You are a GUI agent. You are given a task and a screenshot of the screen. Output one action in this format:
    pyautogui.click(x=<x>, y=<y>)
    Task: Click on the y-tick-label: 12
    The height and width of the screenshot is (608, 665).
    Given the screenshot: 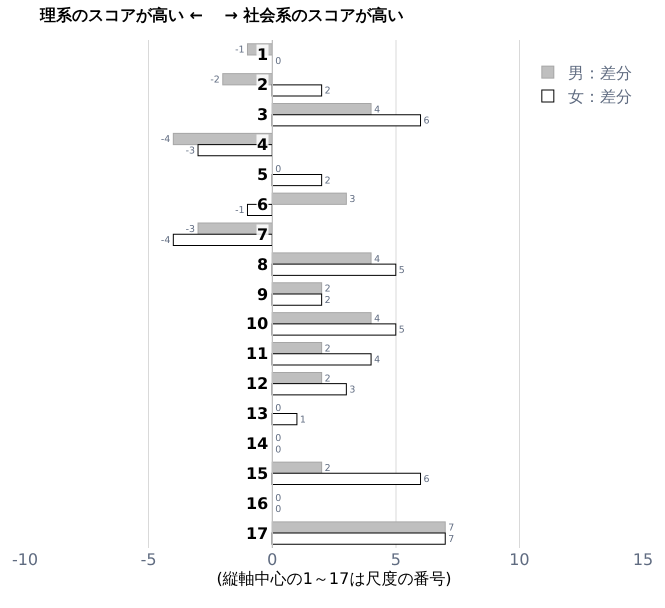 What is the action you would take?
    pyautogui.click(x=257, y=383)
    